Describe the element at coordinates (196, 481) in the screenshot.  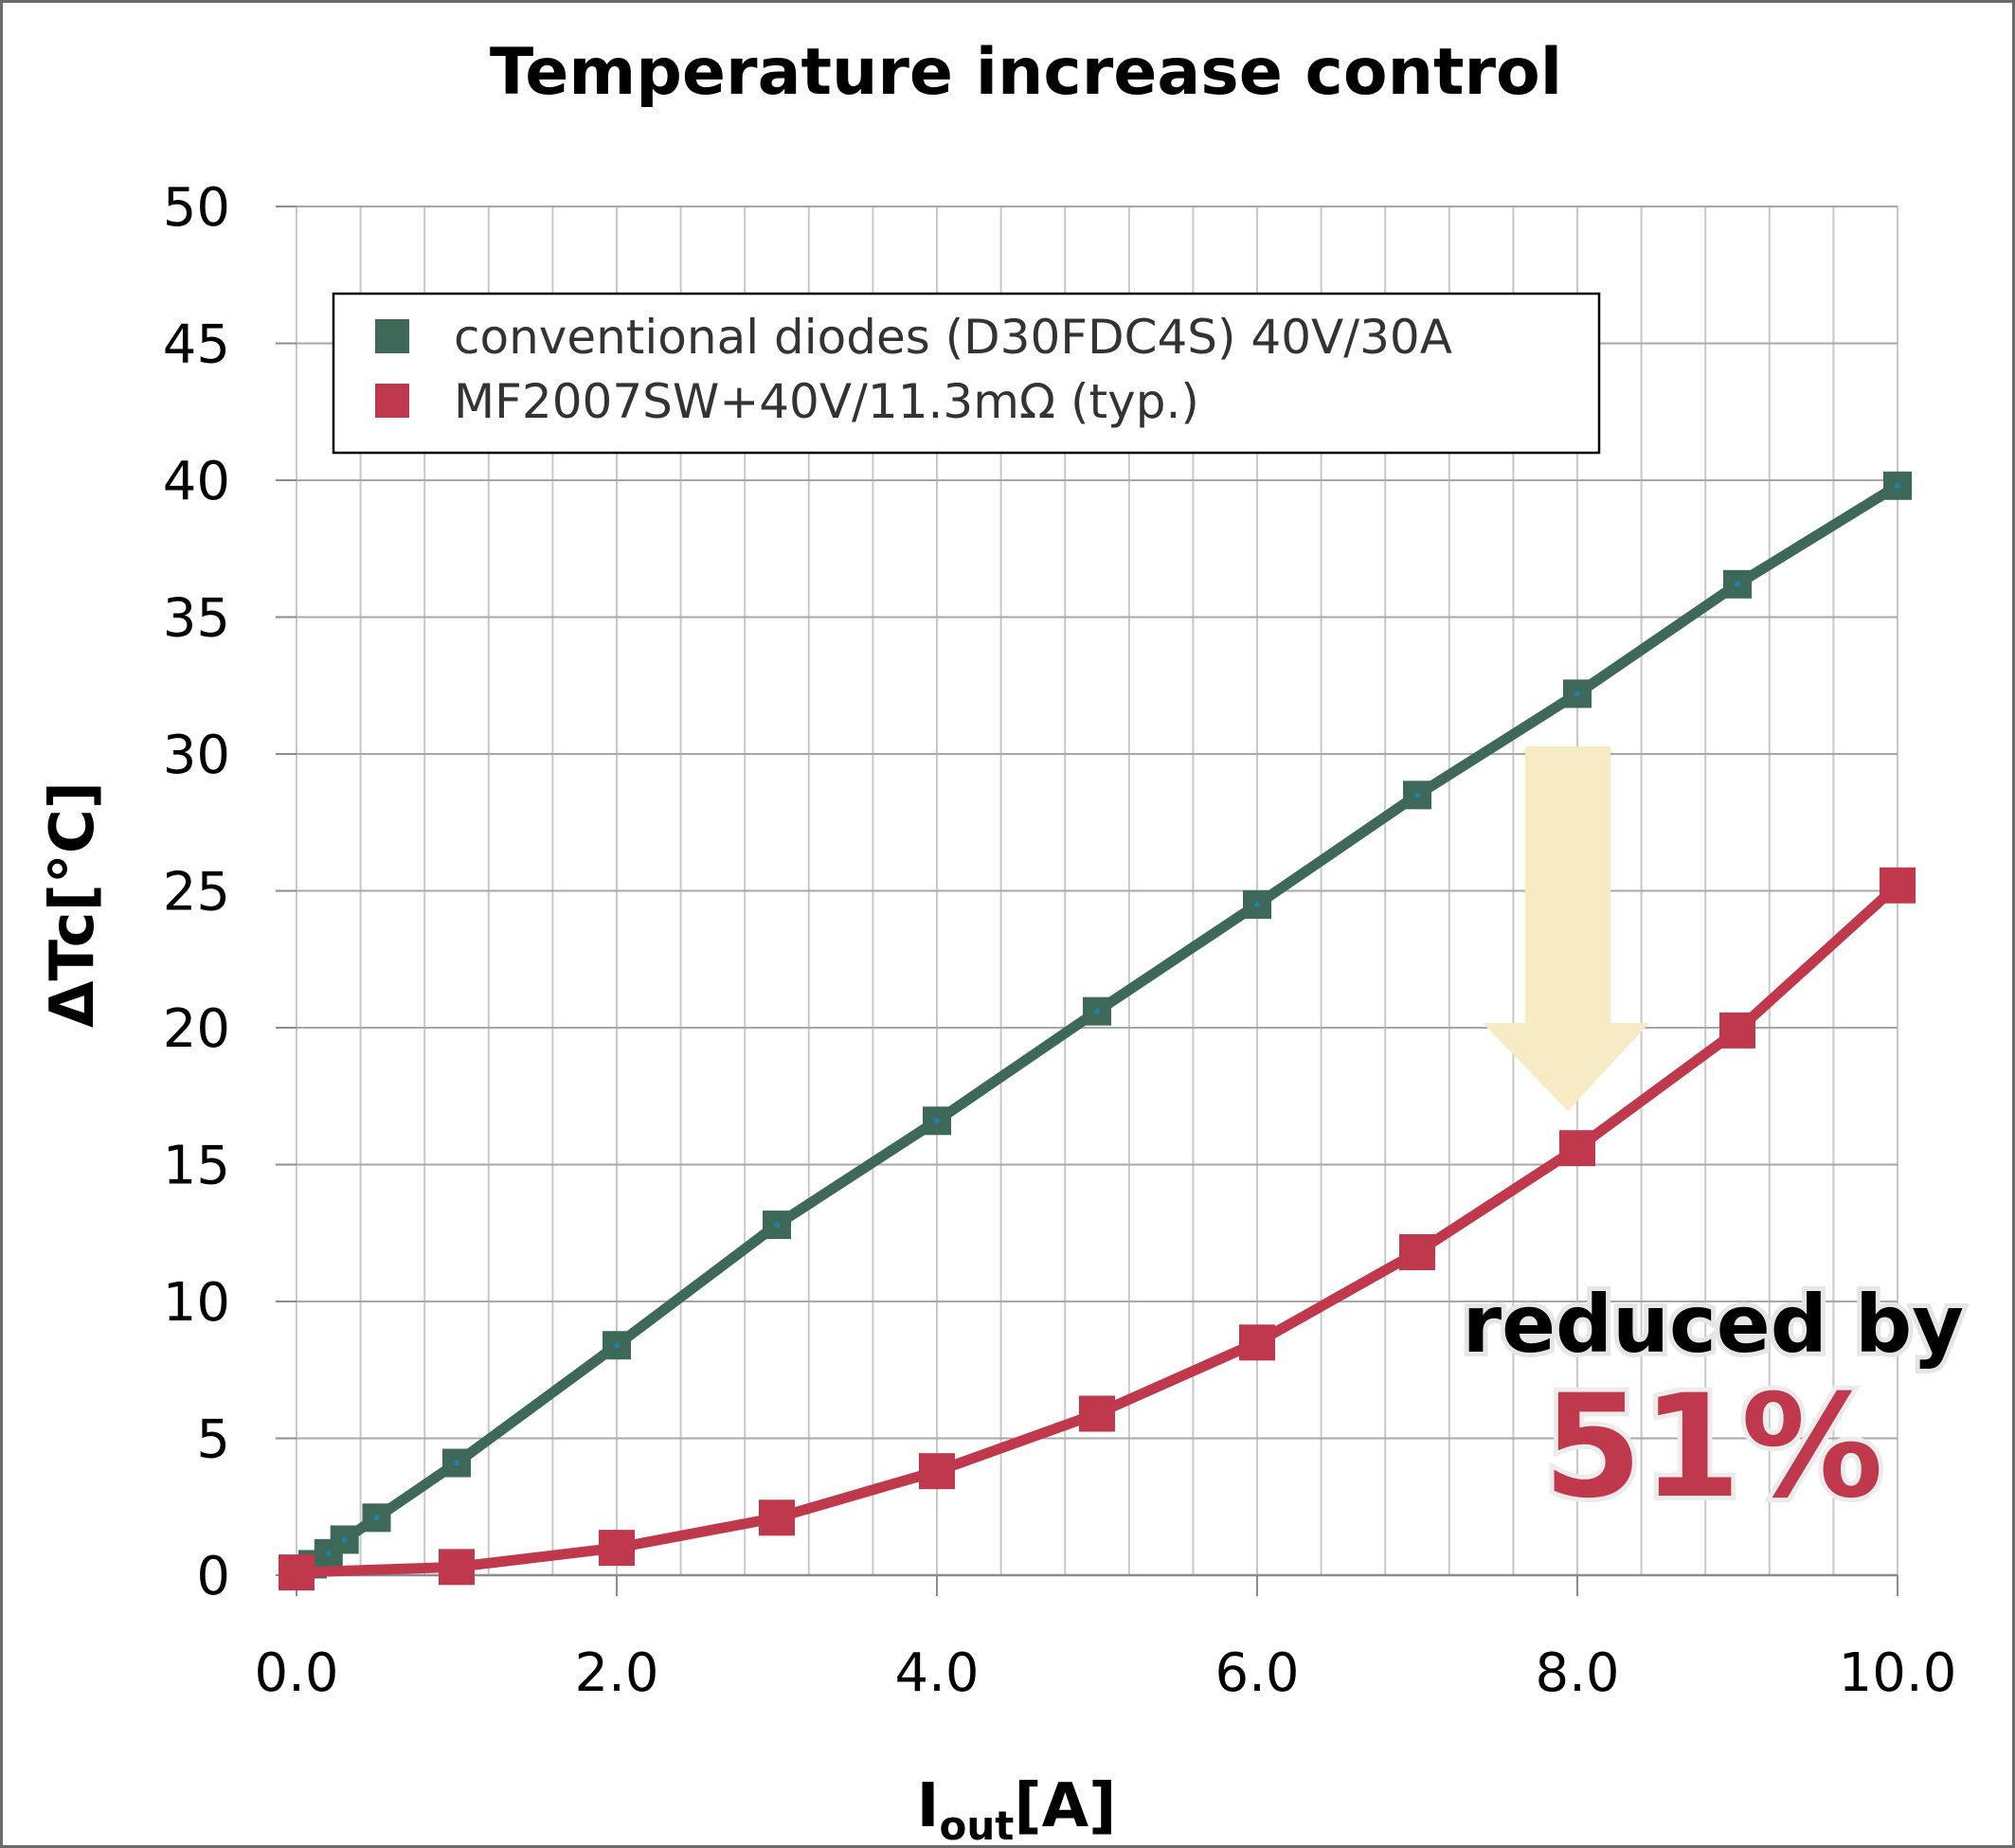
I see `y-tick-label: 40` at that location.